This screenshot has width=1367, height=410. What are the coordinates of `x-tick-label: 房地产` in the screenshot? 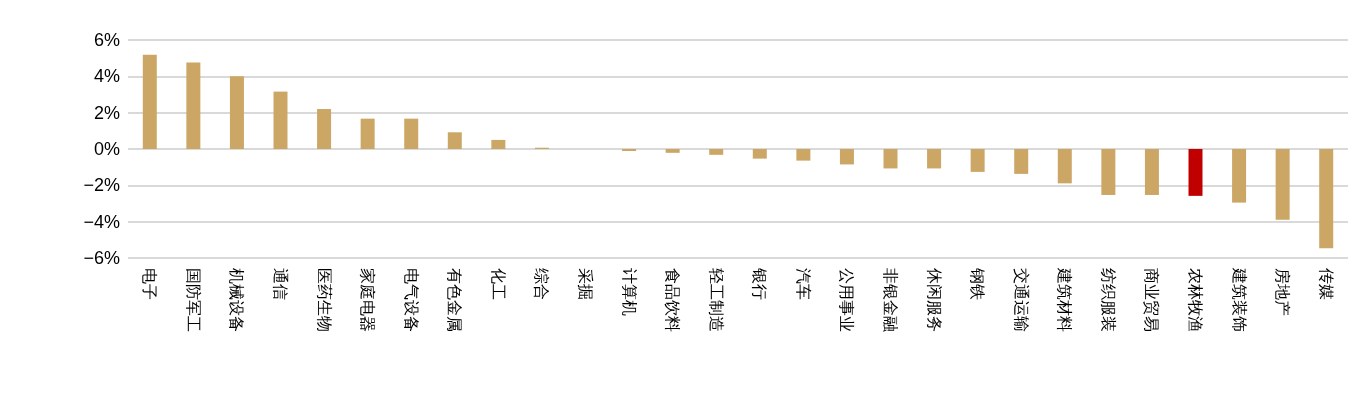 It's located at (1283, 292).